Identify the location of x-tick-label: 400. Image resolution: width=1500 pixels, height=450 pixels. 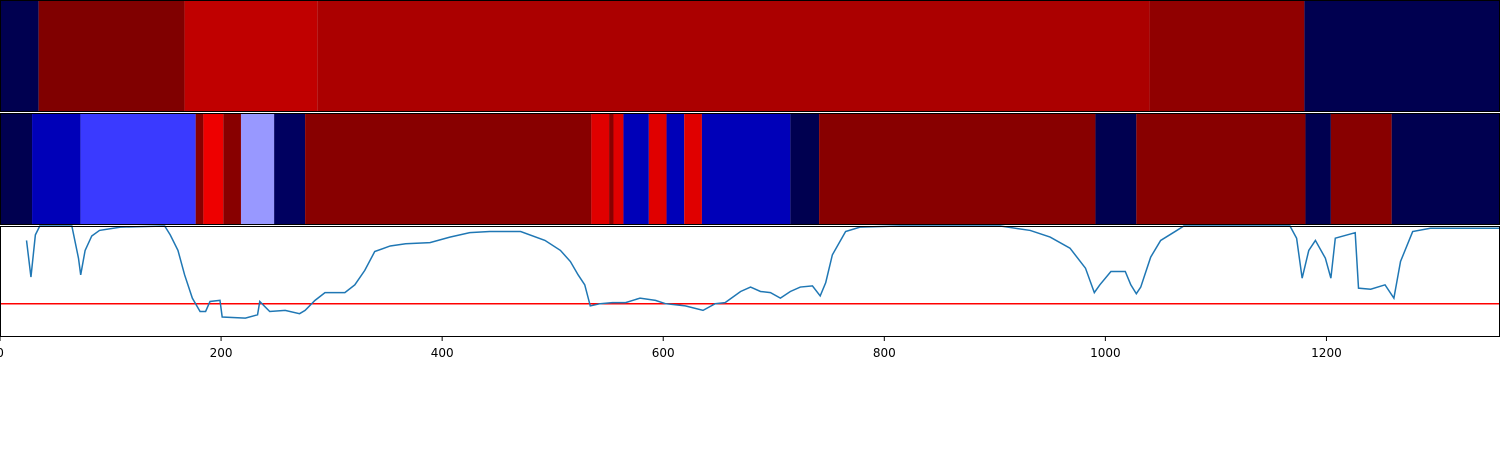
(442, 353).